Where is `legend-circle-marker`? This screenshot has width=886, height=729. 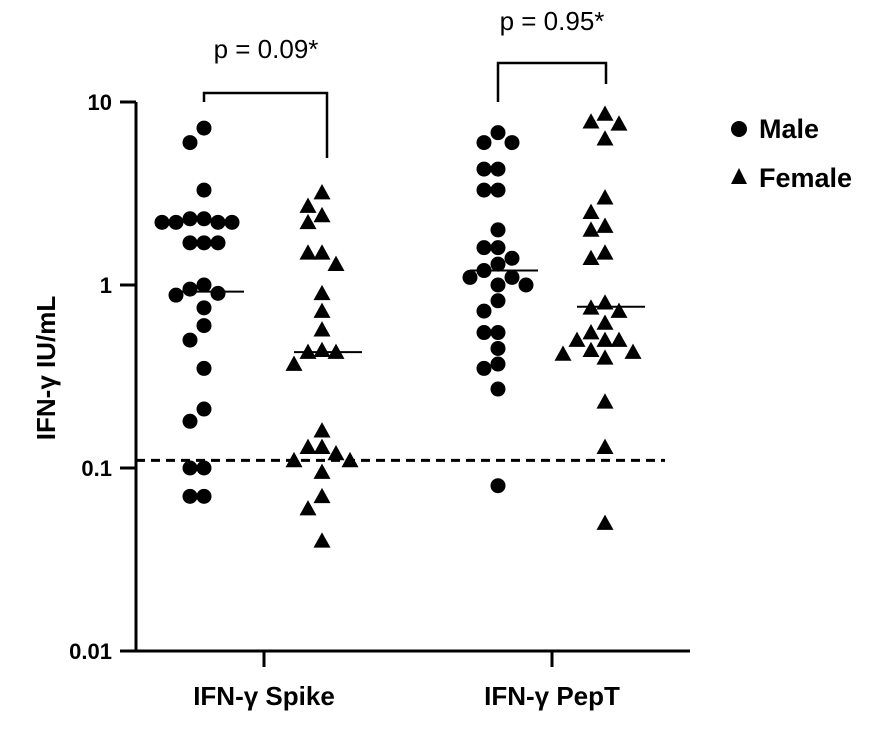
legend-circle-marker is located at coordinates (739, 129).